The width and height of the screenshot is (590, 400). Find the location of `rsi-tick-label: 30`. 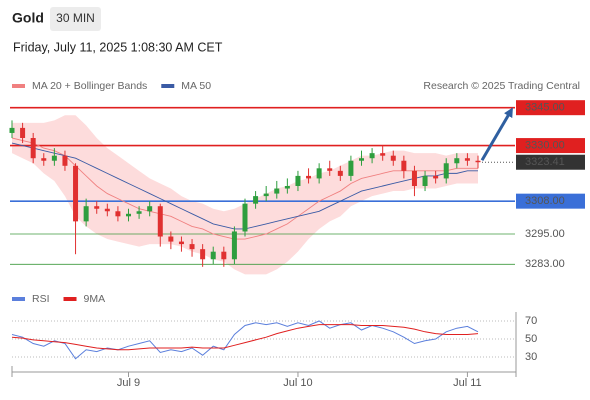

rsi-tick-label: 30 is located at coordinates (531, 357).